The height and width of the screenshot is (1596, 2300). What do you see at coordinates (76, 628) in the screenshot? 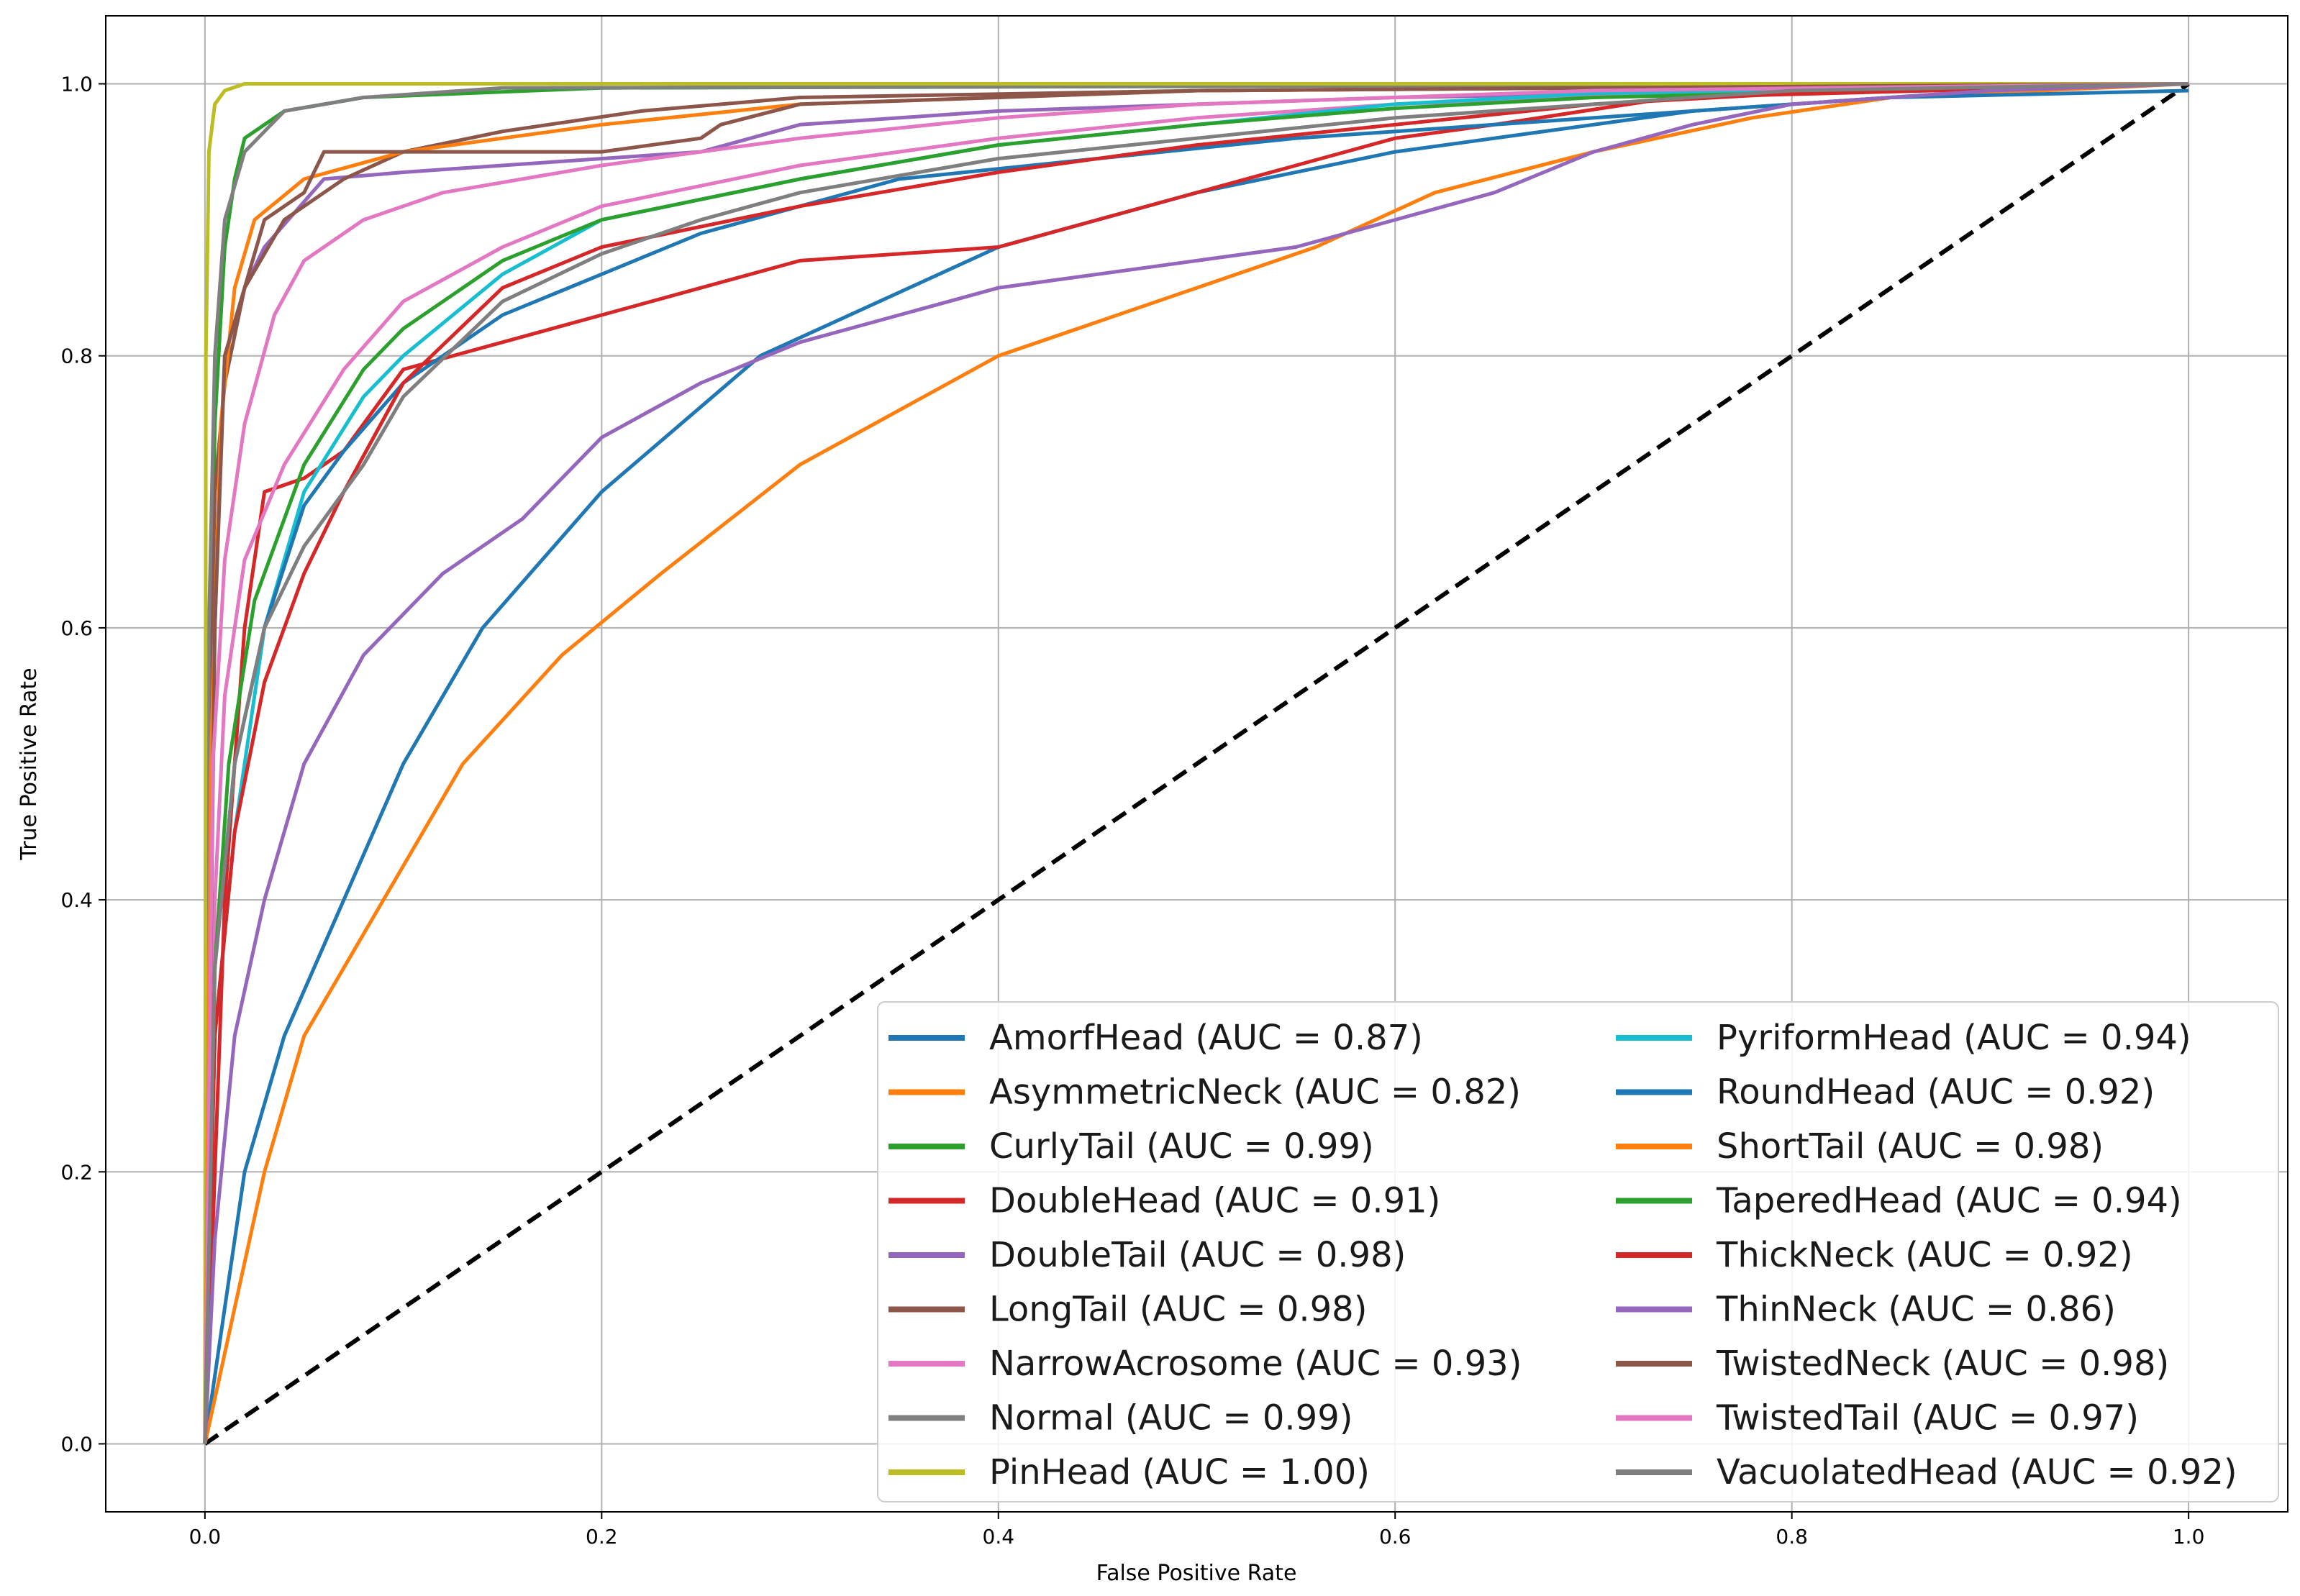
I see `y-tick-label: 0.6` at bounding box center [76, 628].